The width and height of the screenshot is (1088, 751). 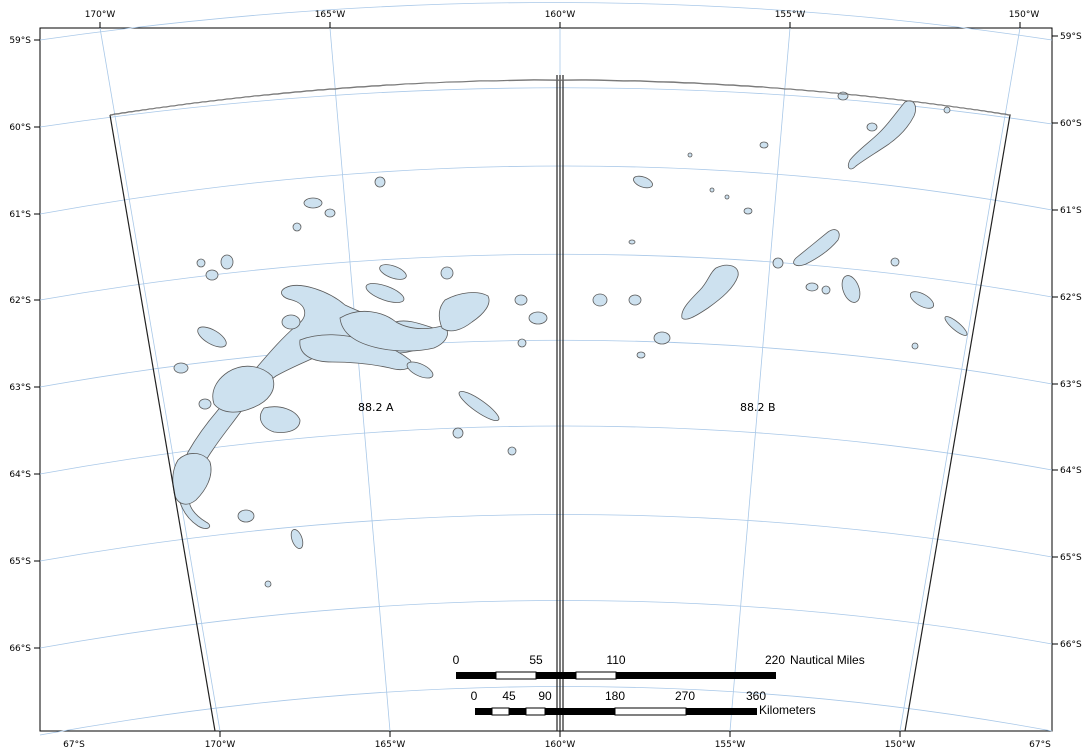 I want to click on scale-bar-kilometers: 0 45 90 180 270 360 Kilometers, so click(x=643, y=703).